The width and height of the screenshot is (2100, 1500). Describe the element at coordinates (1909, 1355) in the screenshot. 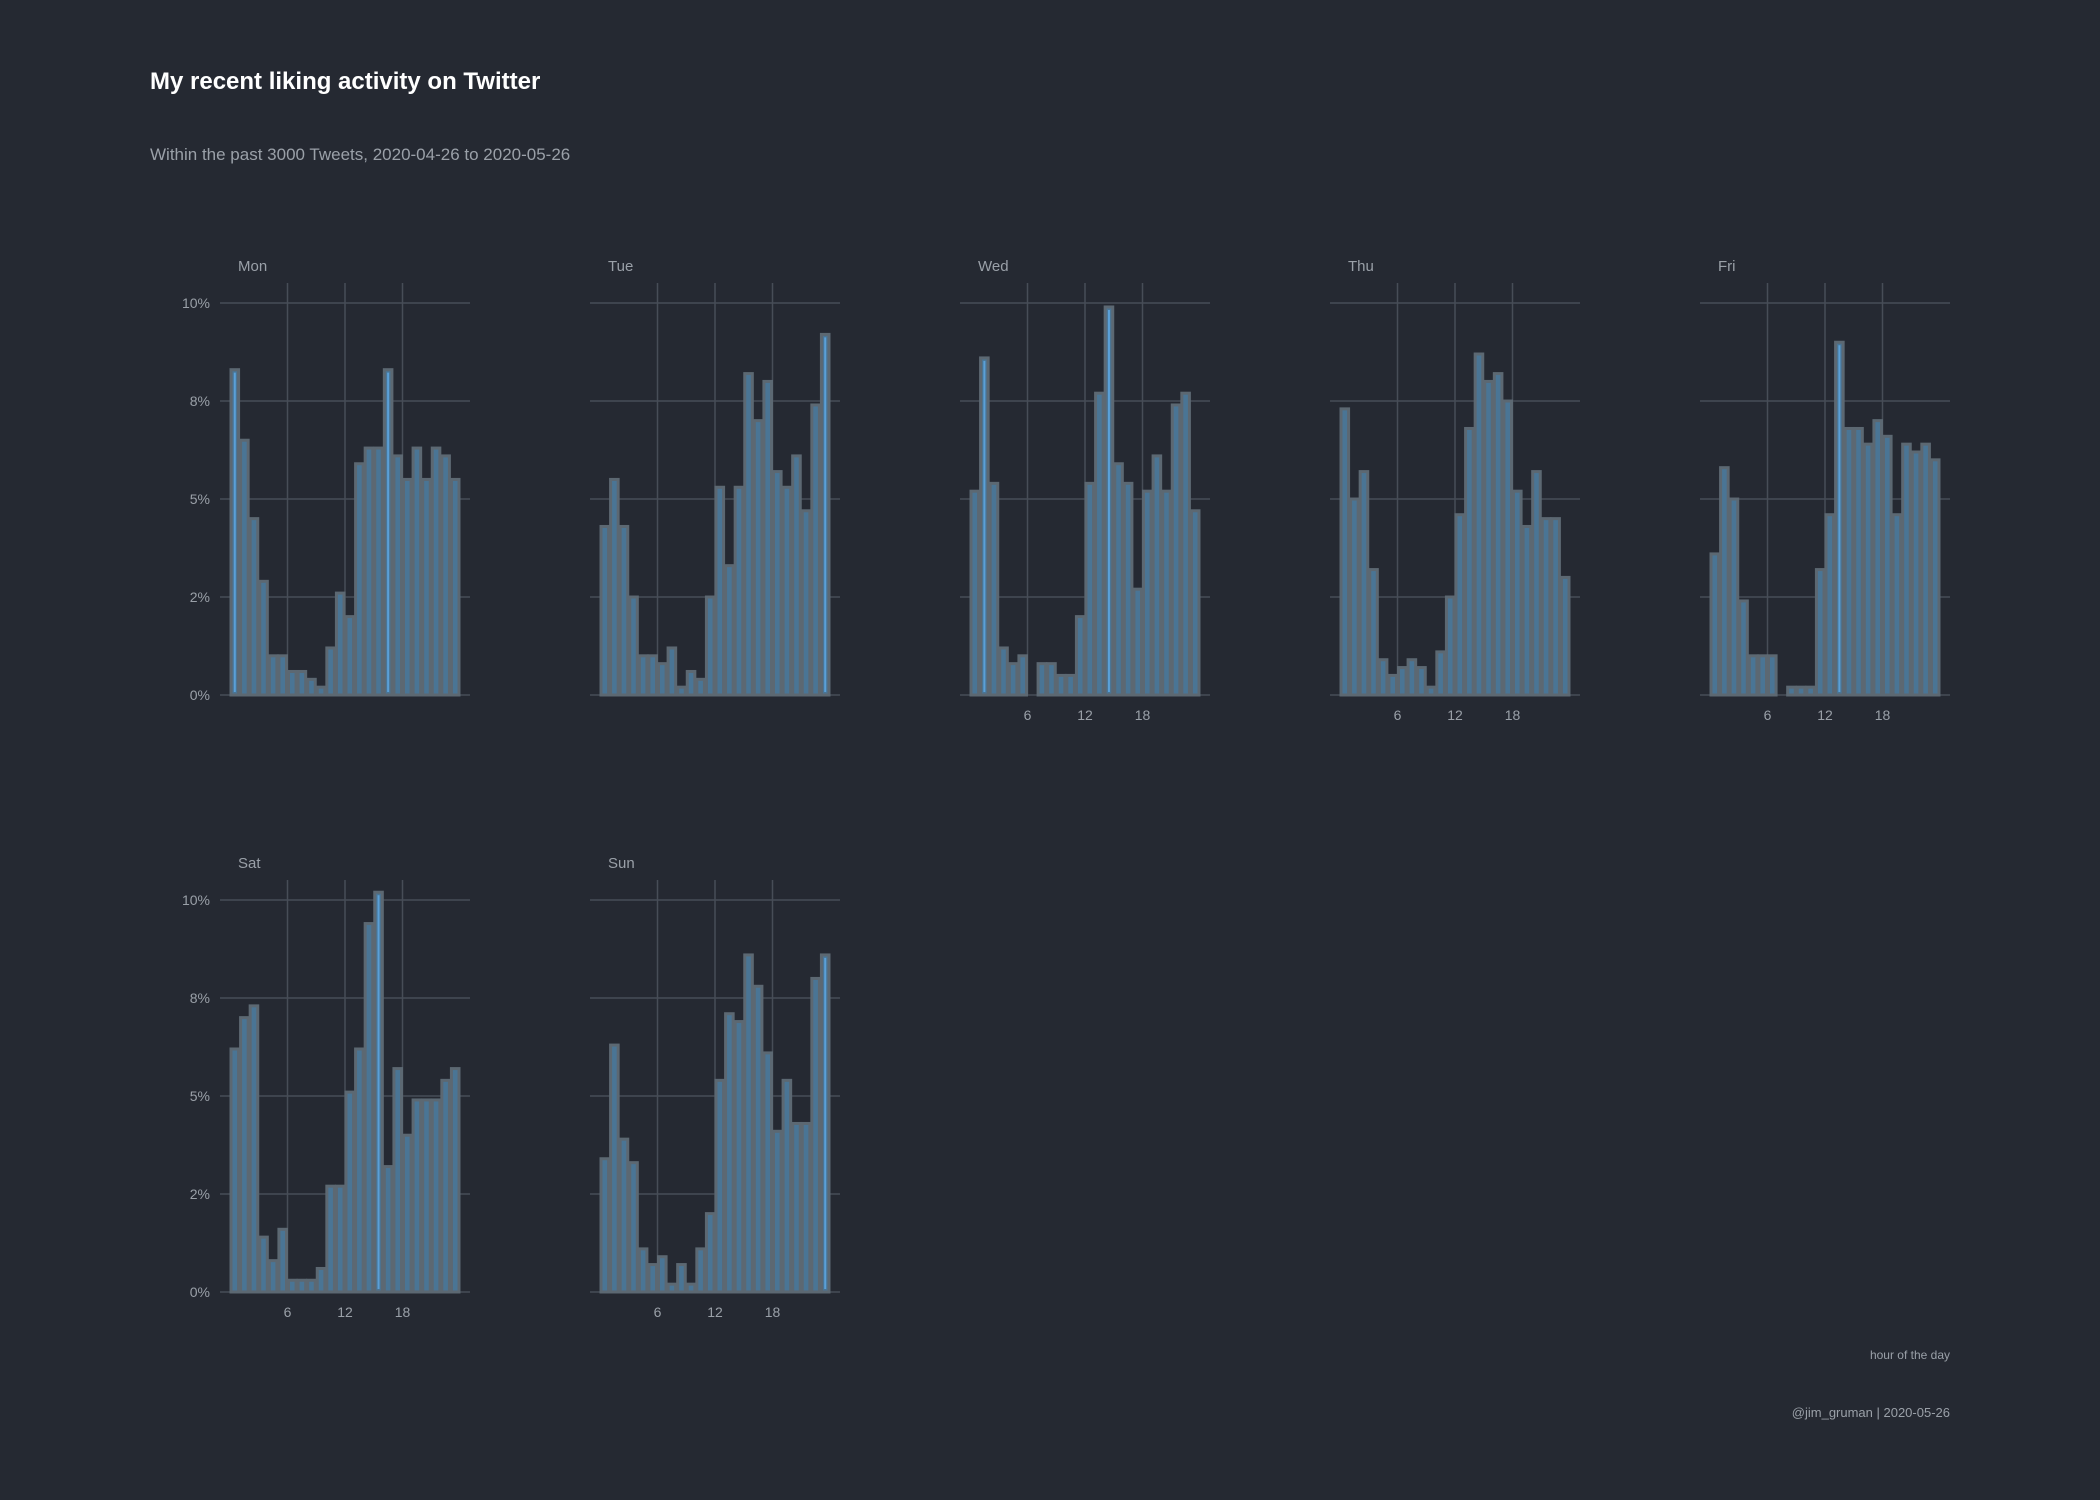

I see `x-axis-label: hour of the day` at that location.